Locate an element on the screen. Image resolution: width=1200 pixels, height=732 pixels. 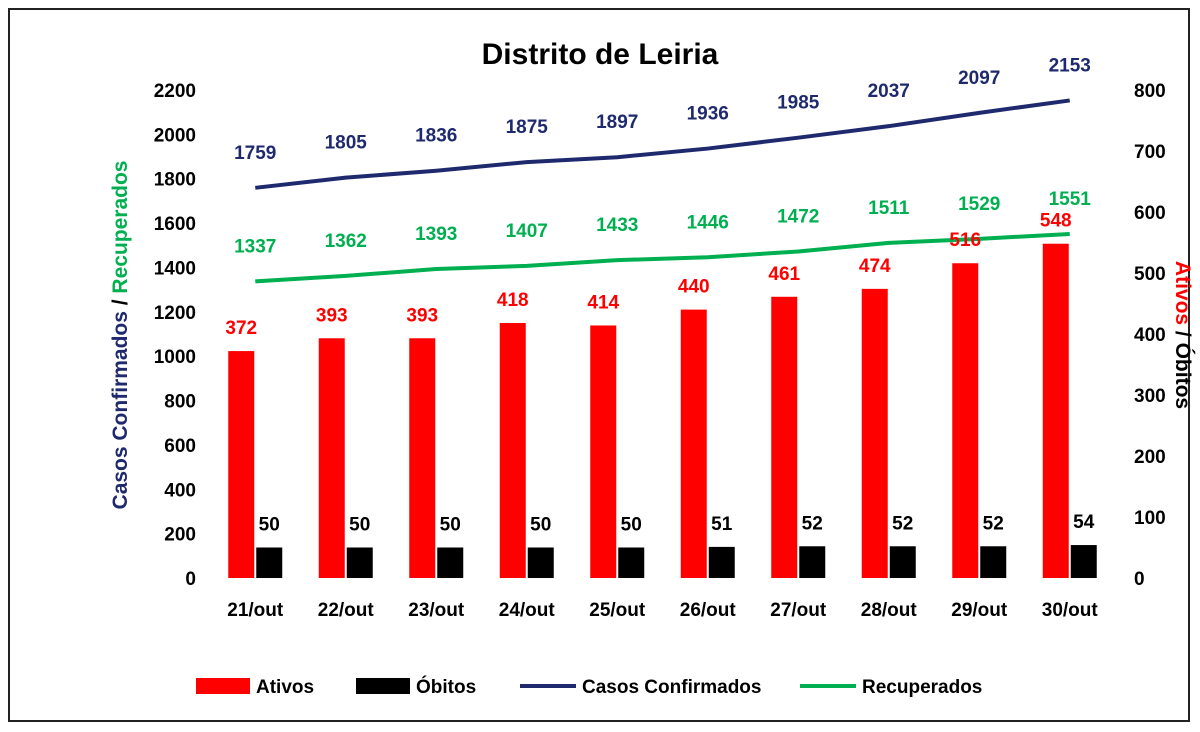
data-label-casos: 1897 is located at coordinates (617, 122).